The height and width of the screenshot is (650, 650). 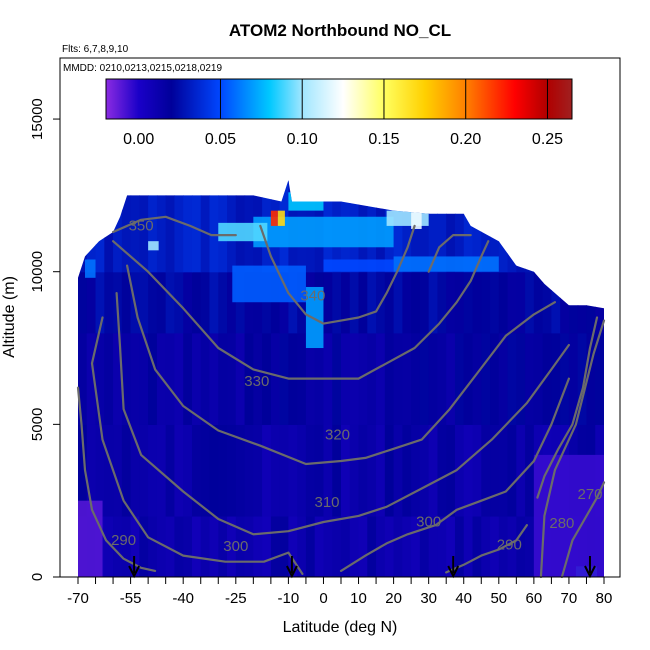 I want to click on y-tick-label: 0, so click(x=37, y=577).